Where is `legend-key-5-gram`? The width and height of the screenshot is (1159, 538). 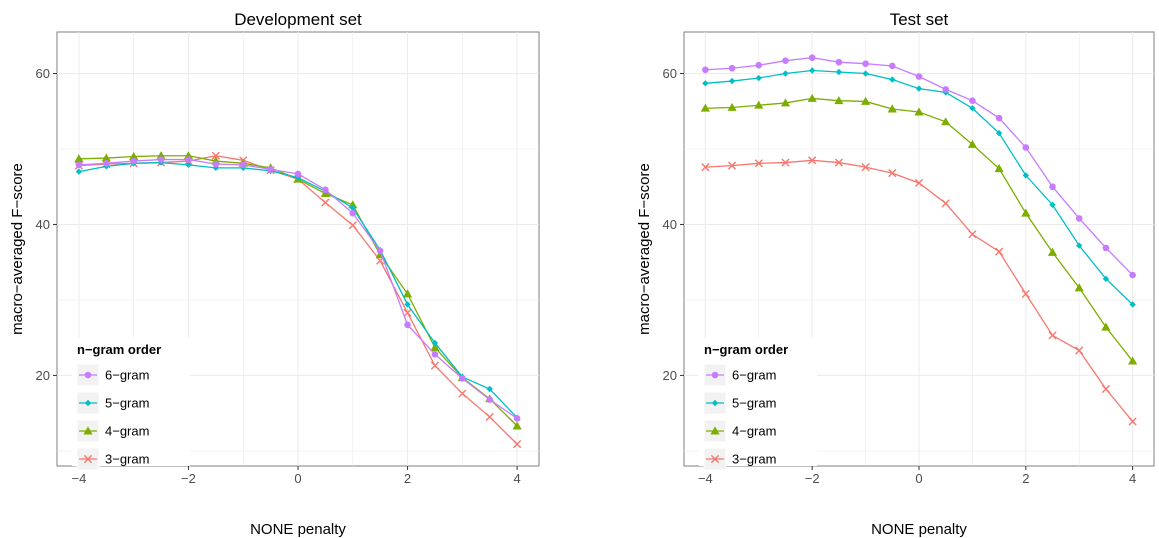 legend-key-5-gram is located at coordinates (88, 403).